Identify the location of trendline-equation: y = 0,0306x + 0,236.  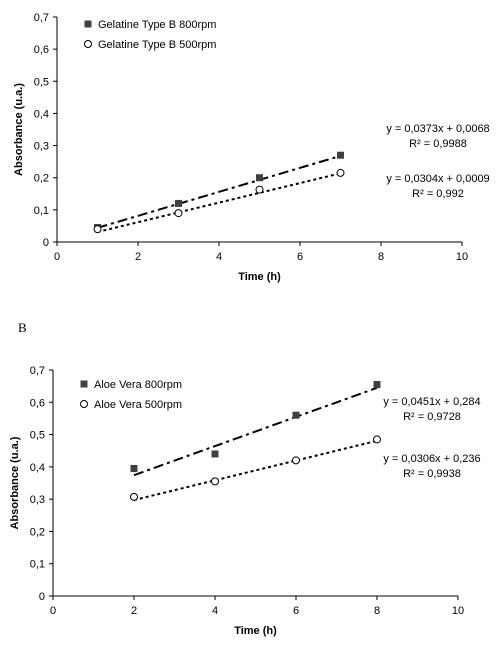
(431, 459).